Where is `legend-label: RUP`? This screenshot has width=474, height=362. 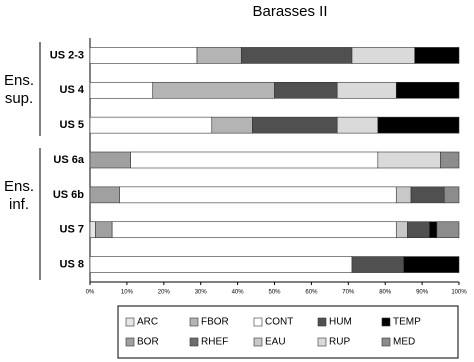
legend-label: RUP is located at coordinates (339, 342).